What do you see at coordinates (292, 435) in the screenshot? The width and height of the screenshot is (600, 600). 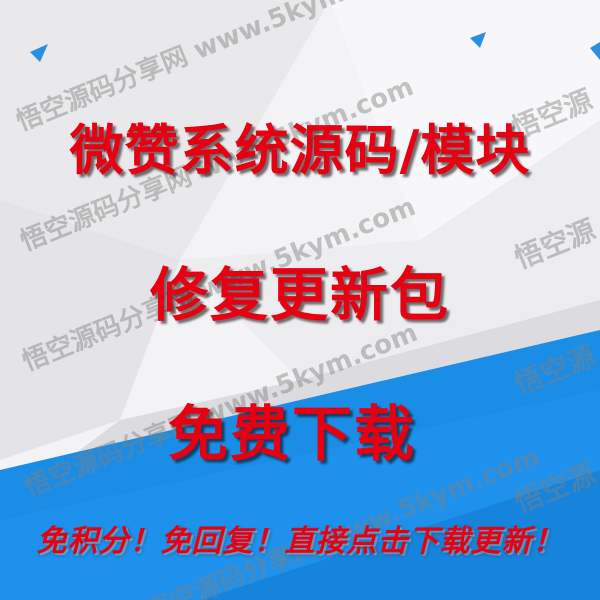 I see `free-download-label: 免费下载` at bounding box center [292, 435].